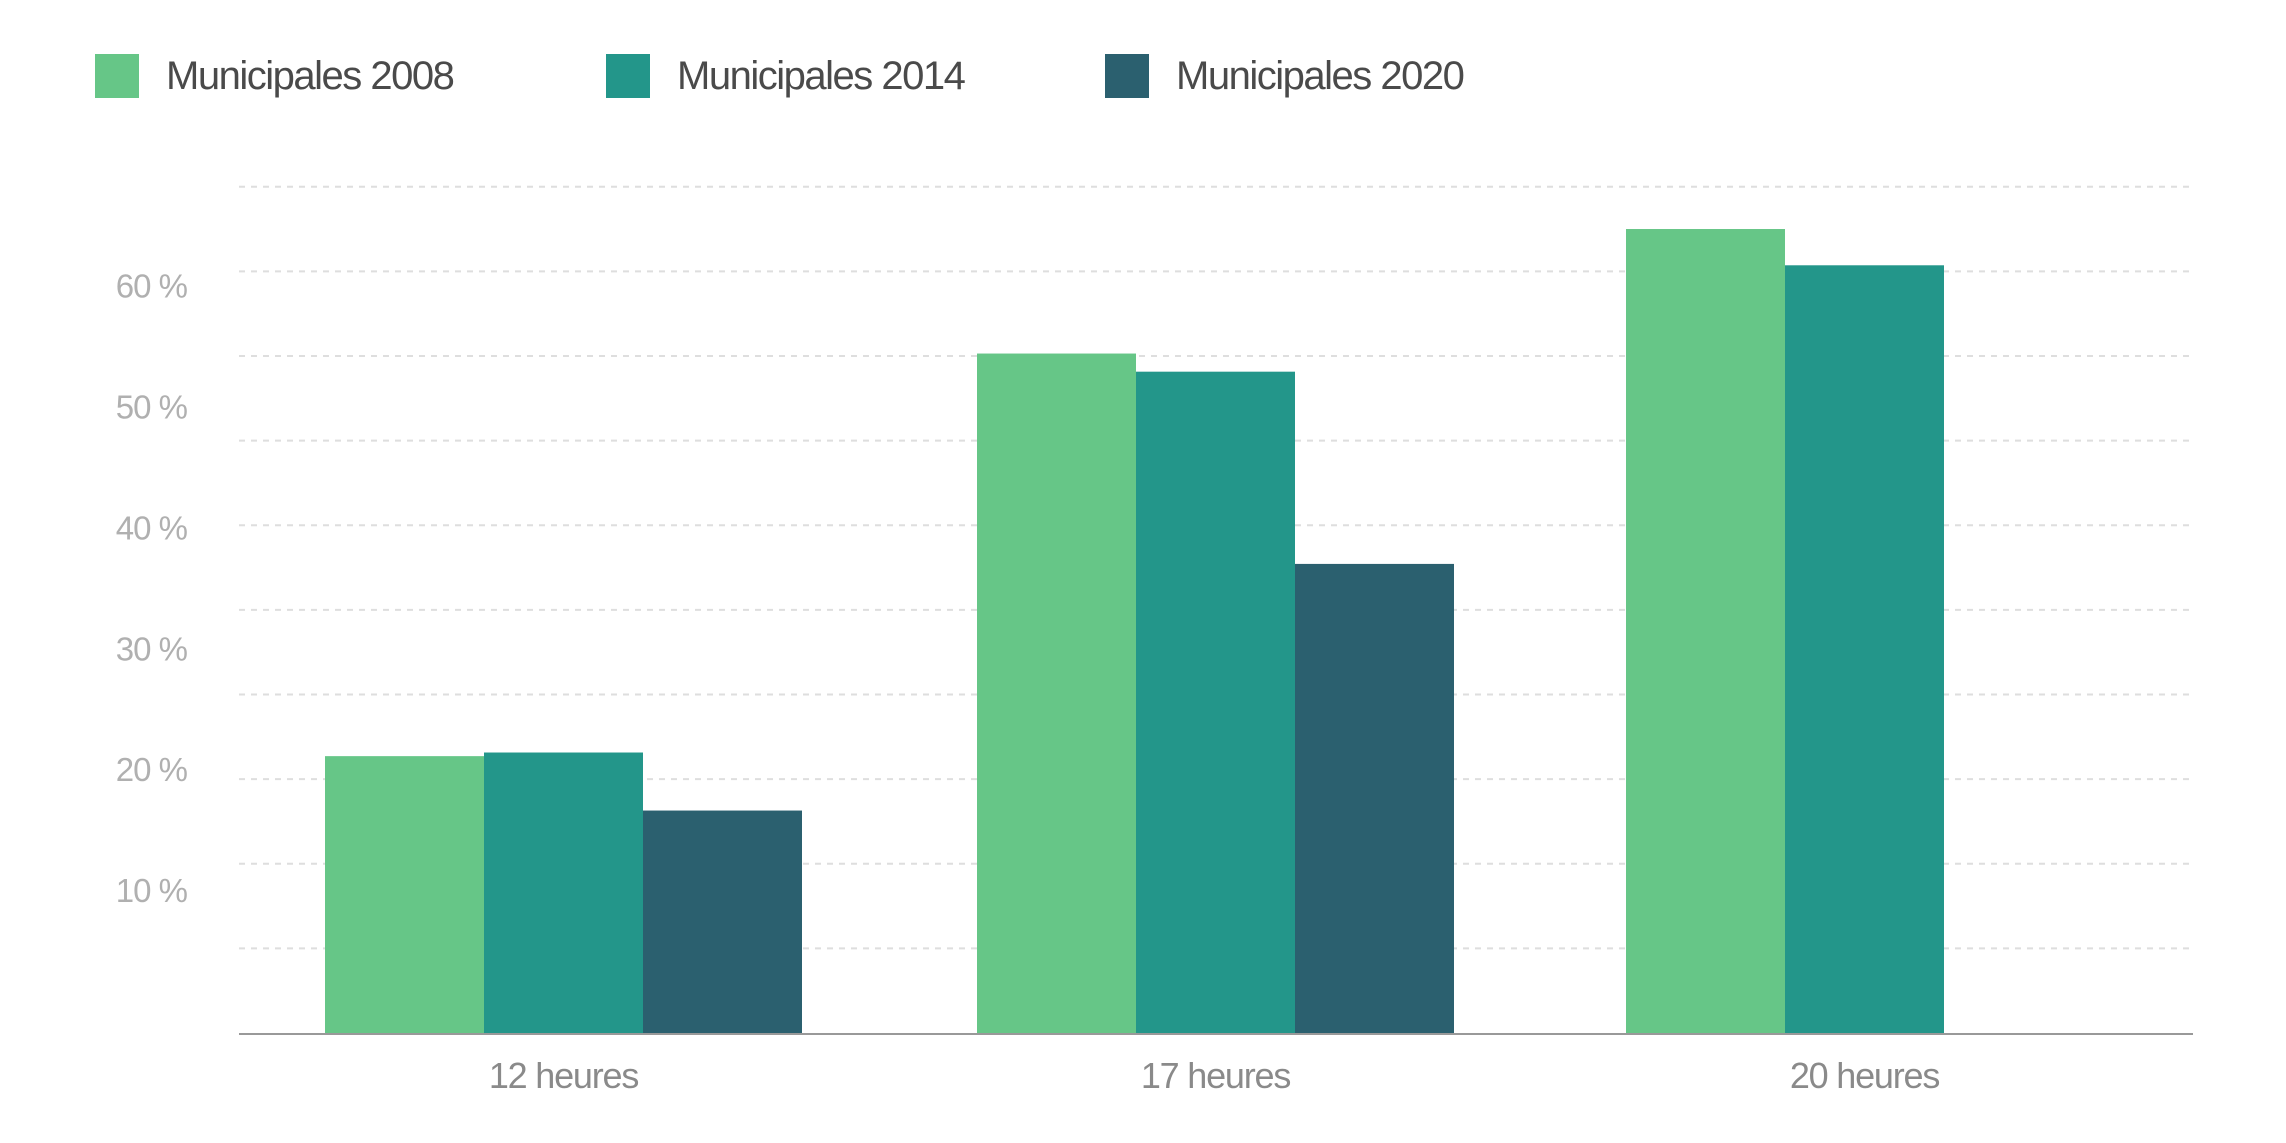  I want to click on x-tick-label: 12 heures, so click(564, 1075).